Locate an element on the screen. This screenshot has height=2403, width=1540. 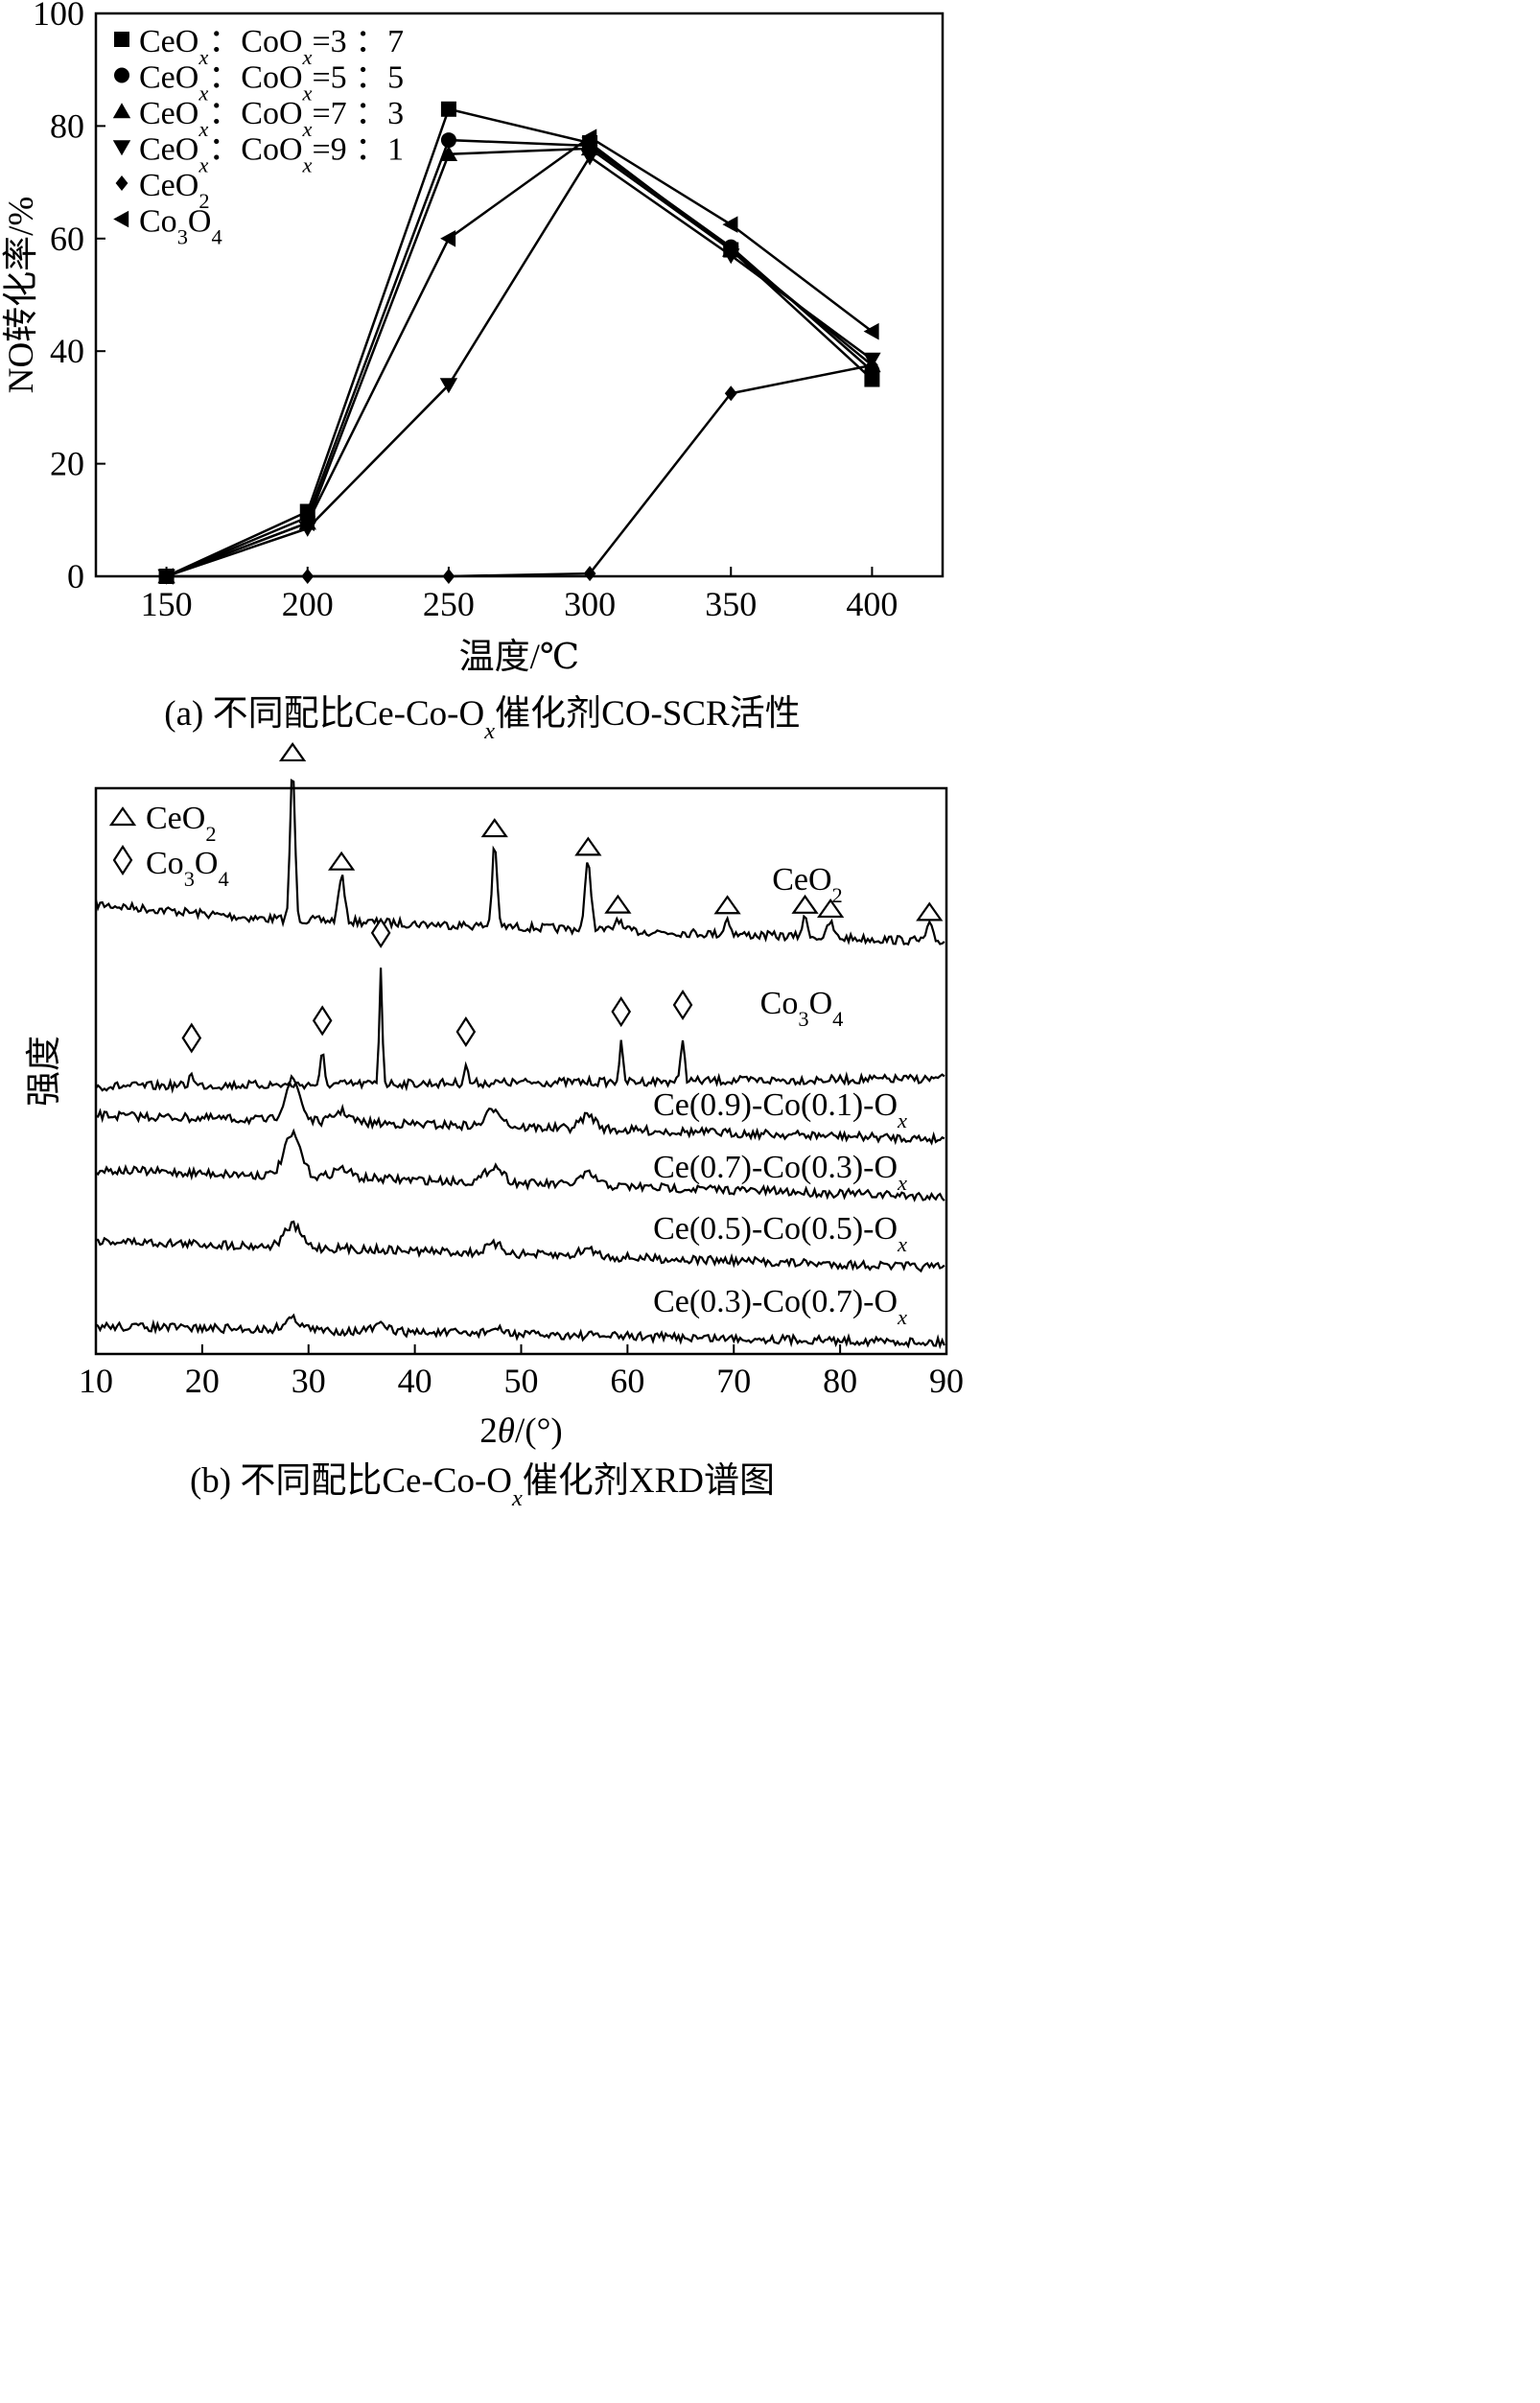
x-tick-label: 200 is located at coordinates (308, 604).